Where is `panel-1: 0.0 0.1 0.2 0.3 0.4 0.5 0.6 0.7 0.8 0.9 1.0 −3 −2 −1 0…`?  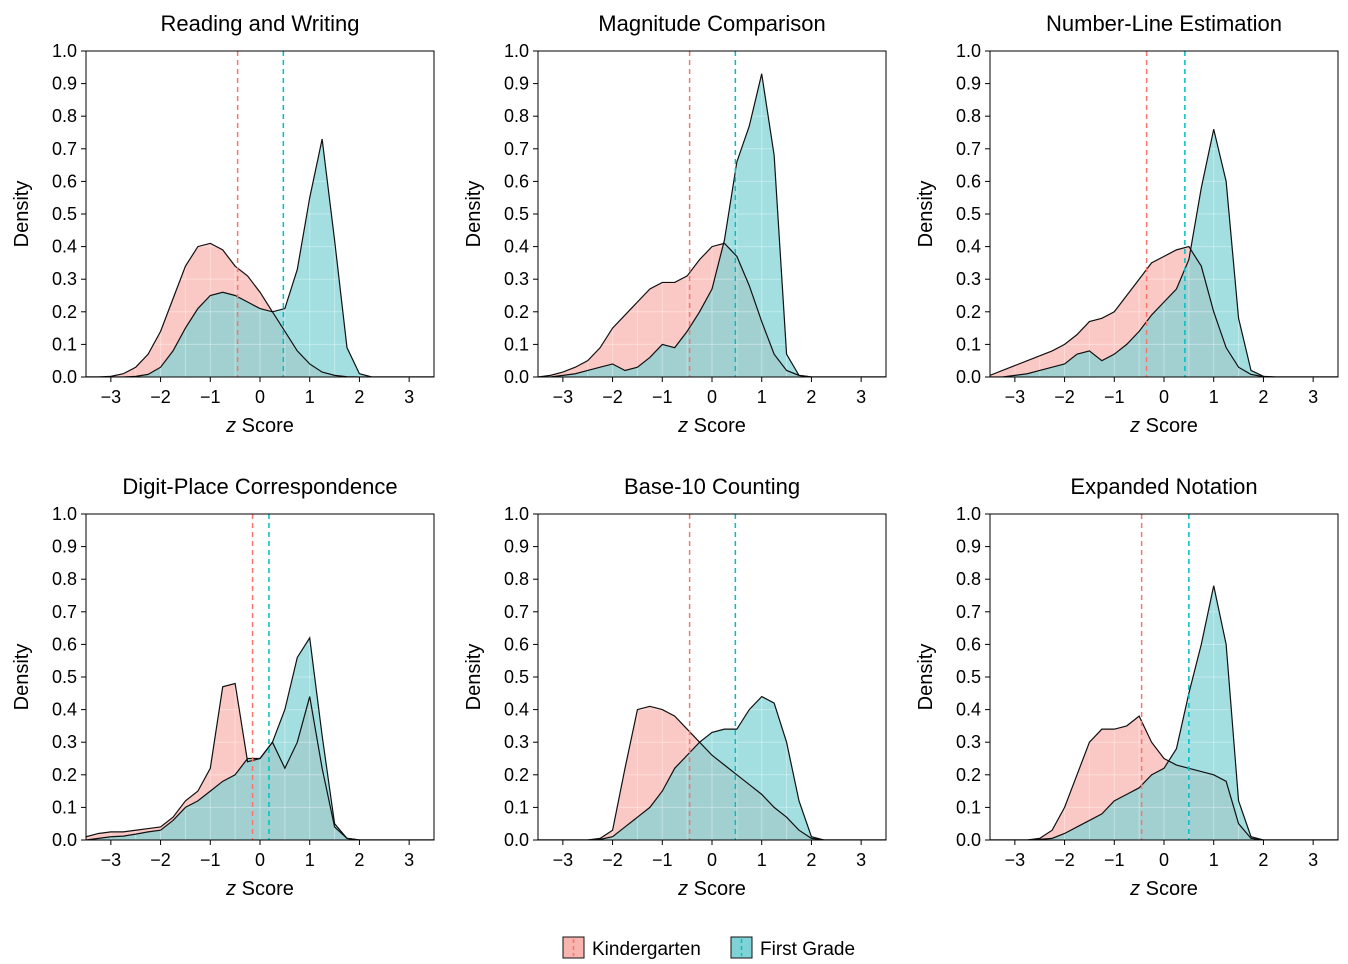
panel-1: 0.0 0.1 0.2 0.3 0.4 0.5 0.6 0.7 0.8 0.9 1.0 −3 −2 −1 0… is located at coordinates (675, 224).